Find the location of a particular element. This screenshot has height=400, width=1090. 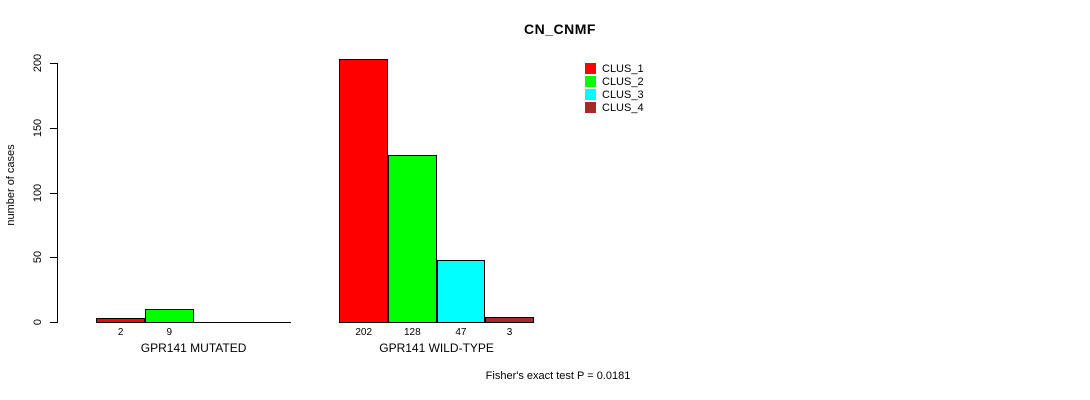

y-tick-label: 150 is located at coordinates (38, 127).